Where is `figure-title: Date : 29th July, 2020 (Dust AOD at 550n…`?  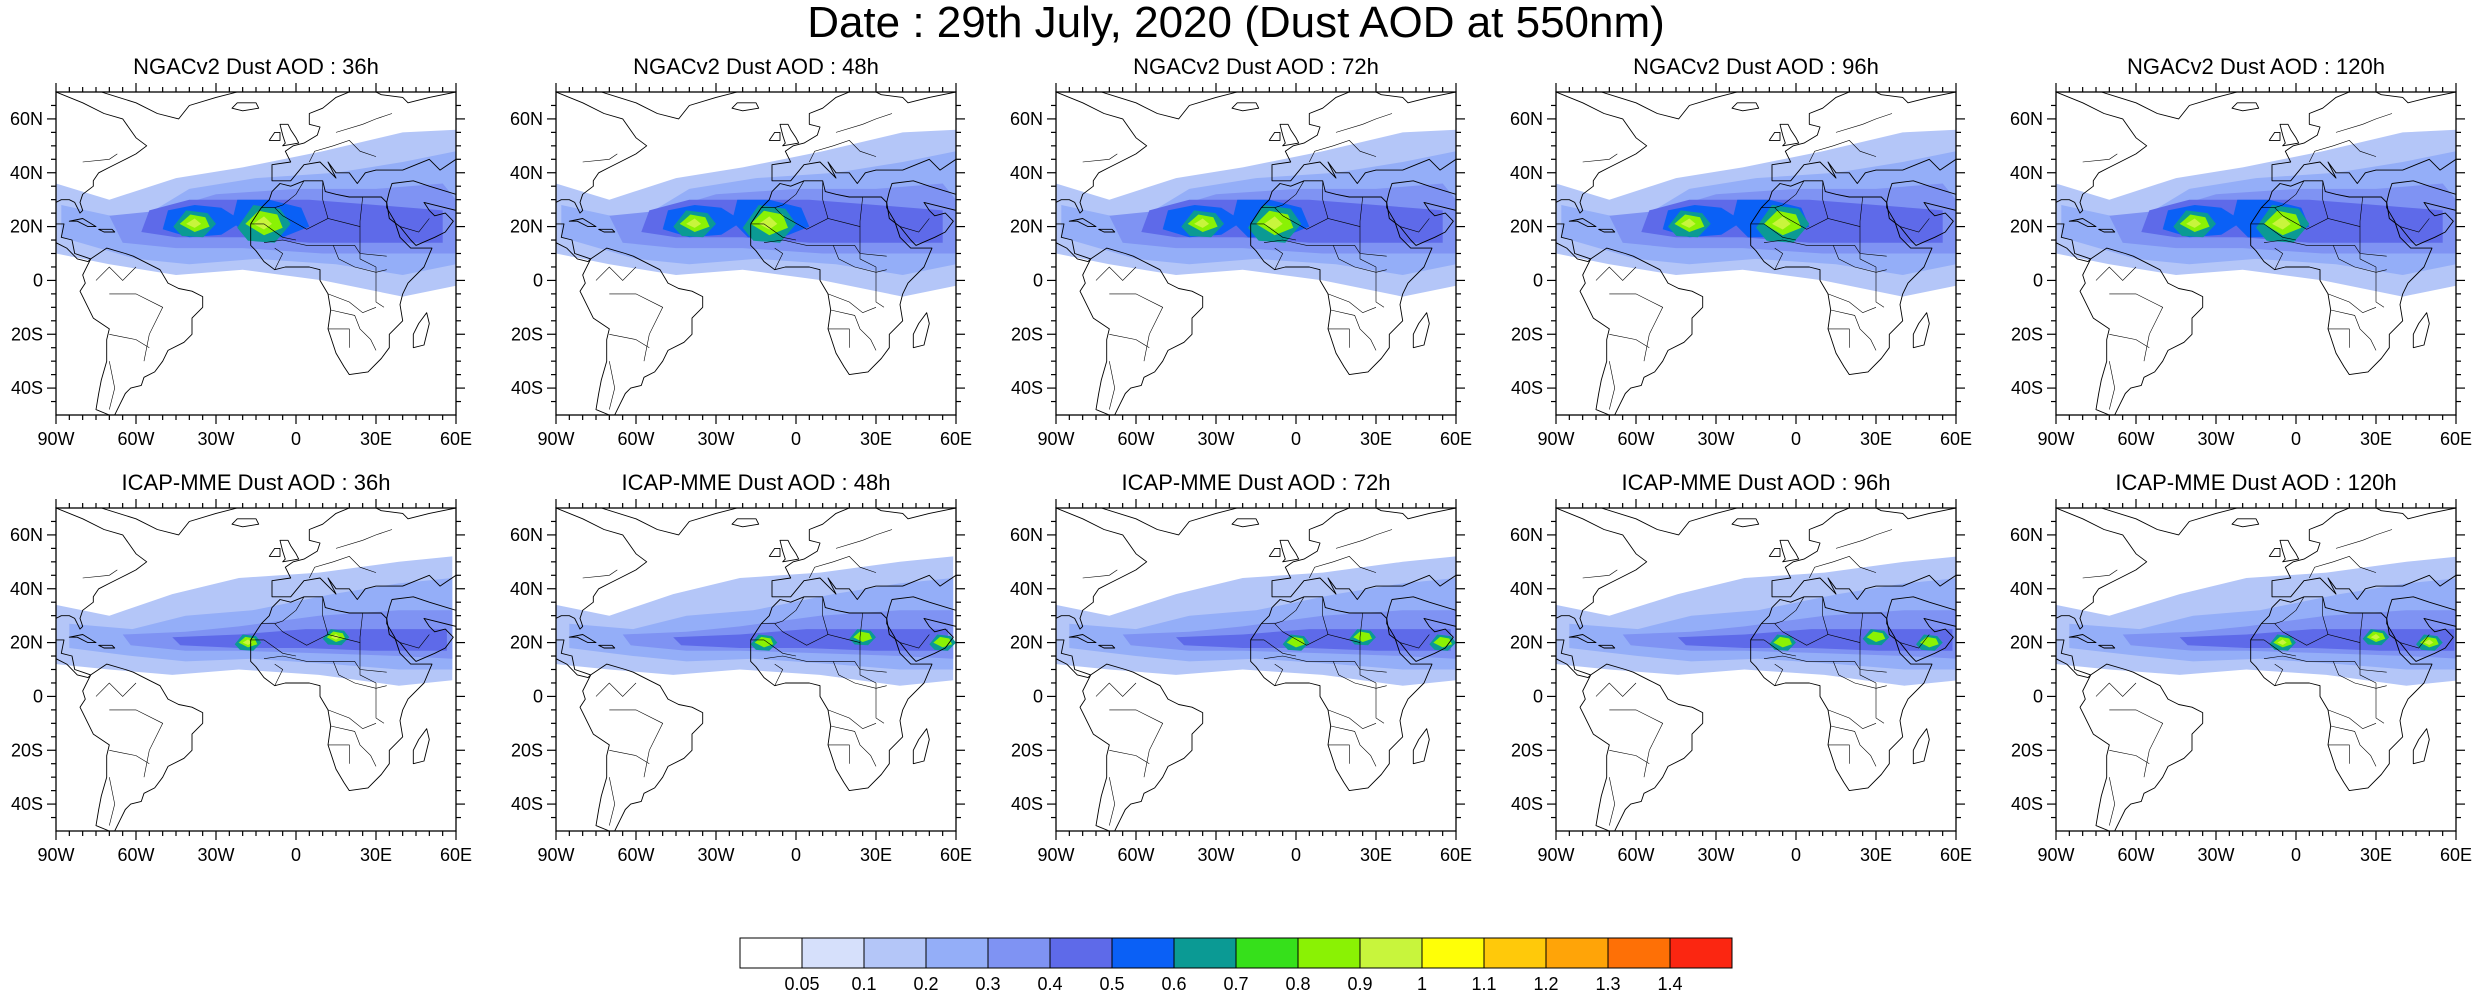
figure-title: Date : 29th July, 2020 (Dust AOD at 550n… is located at coordinates (1236, 23).